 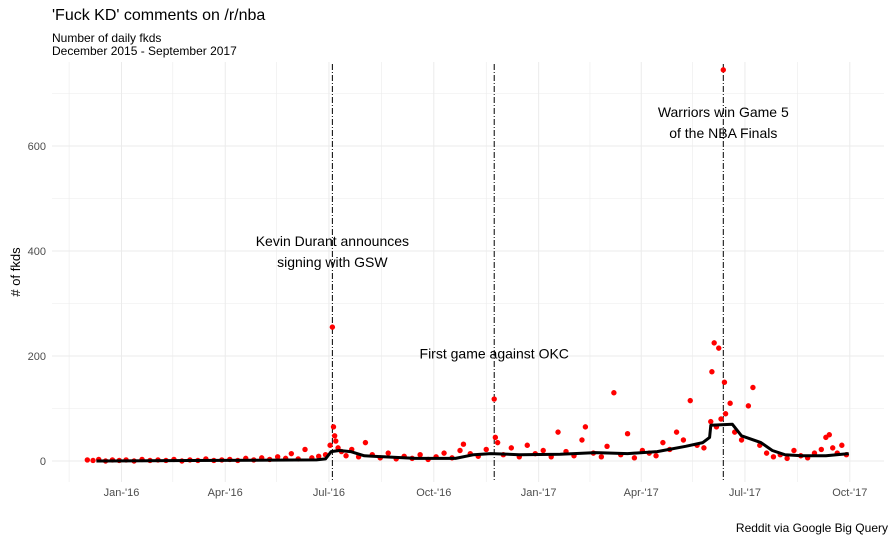 I want to click on y-axis-label: # of fkds, so click(x=15, y=272).